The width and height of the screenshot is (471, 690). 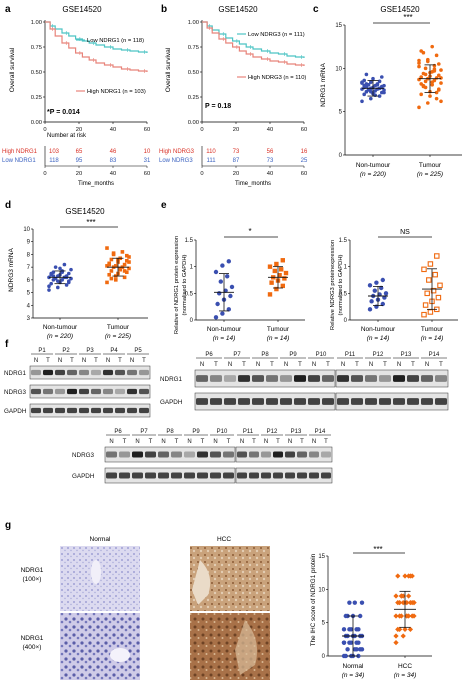 What do you see at coordinates (54, 152) in the screenshot?
I see `risk-value: 103` at bounding box center [54, 152].